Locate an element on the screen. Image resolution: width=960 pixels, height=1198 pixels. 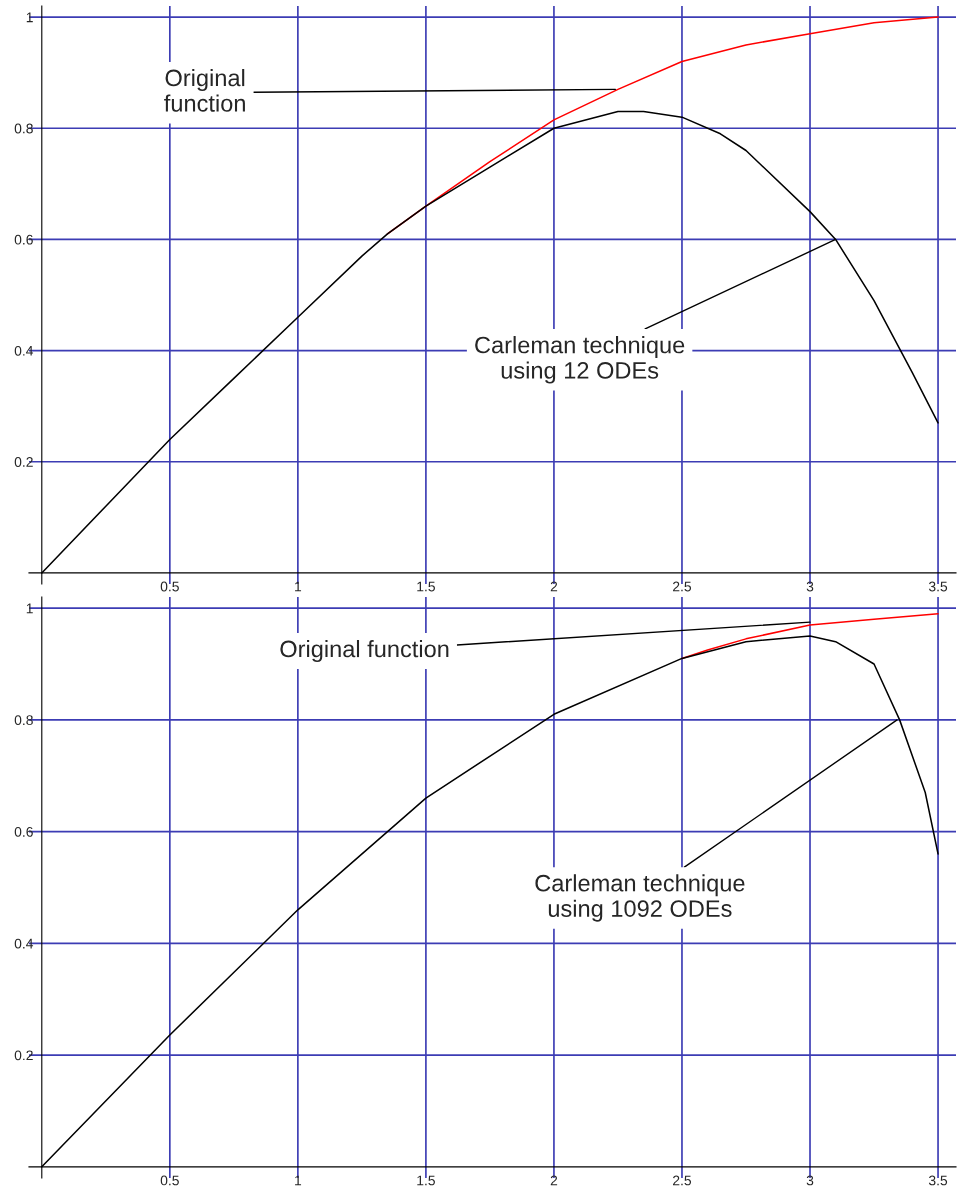
annotation: Carleman technique using 1092 ODEs is located at coordinates (640, 898).